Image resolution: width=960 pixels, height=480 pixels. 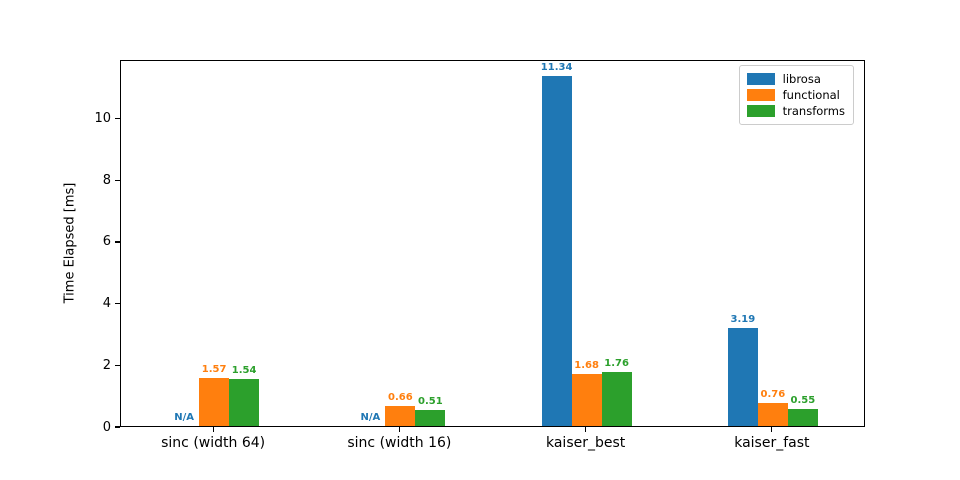 What do you see at coordinates (811, 95) in the screenshot?
I see `legend-label: functional` at bounding box center [811, 95].